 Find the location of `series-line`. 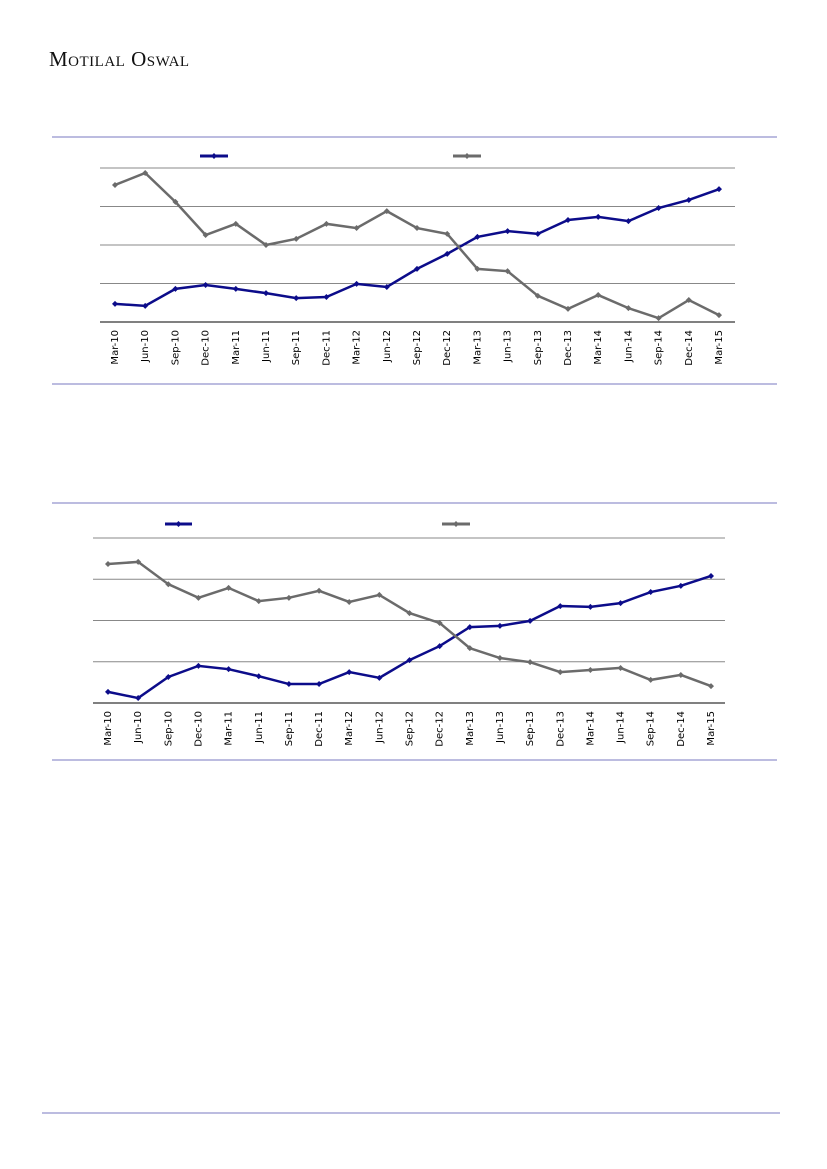

series-line is located at coordinates (409, 637).